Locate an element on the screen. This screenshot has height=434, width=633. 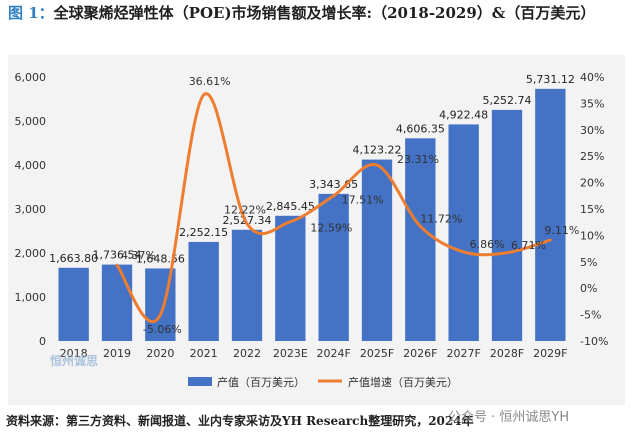
x-tick-label: 2022 is located at coordinates (247, 353).